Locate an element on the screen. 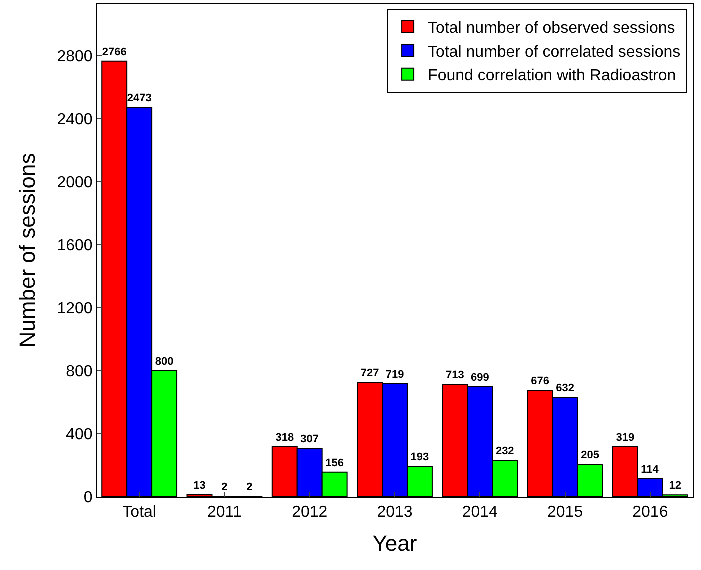  y-tick-label: 2800 is located at coordinates (75, 57).